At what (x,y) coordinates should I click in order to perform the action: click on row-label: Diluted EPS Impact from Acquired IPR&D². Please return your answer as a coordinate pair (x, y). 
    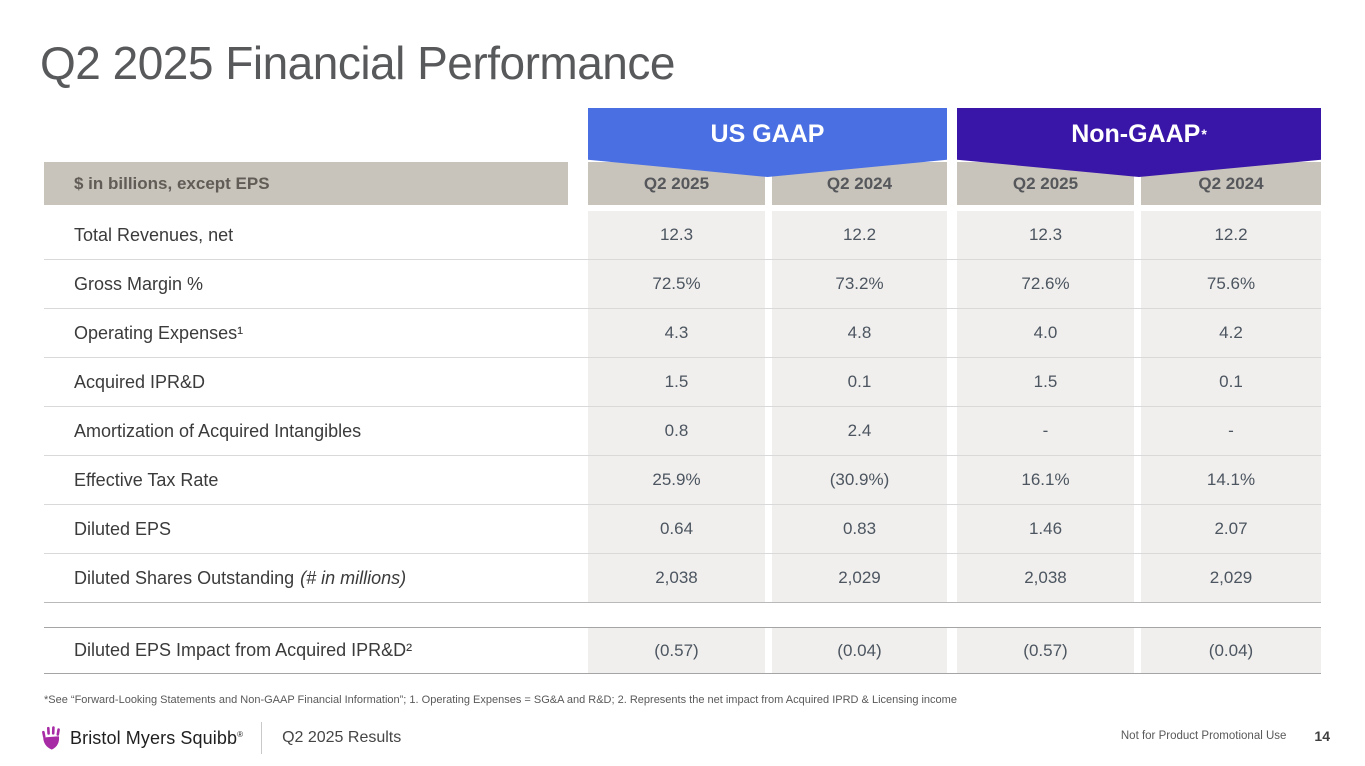
    Looking at the image, I should click on (306, 650).